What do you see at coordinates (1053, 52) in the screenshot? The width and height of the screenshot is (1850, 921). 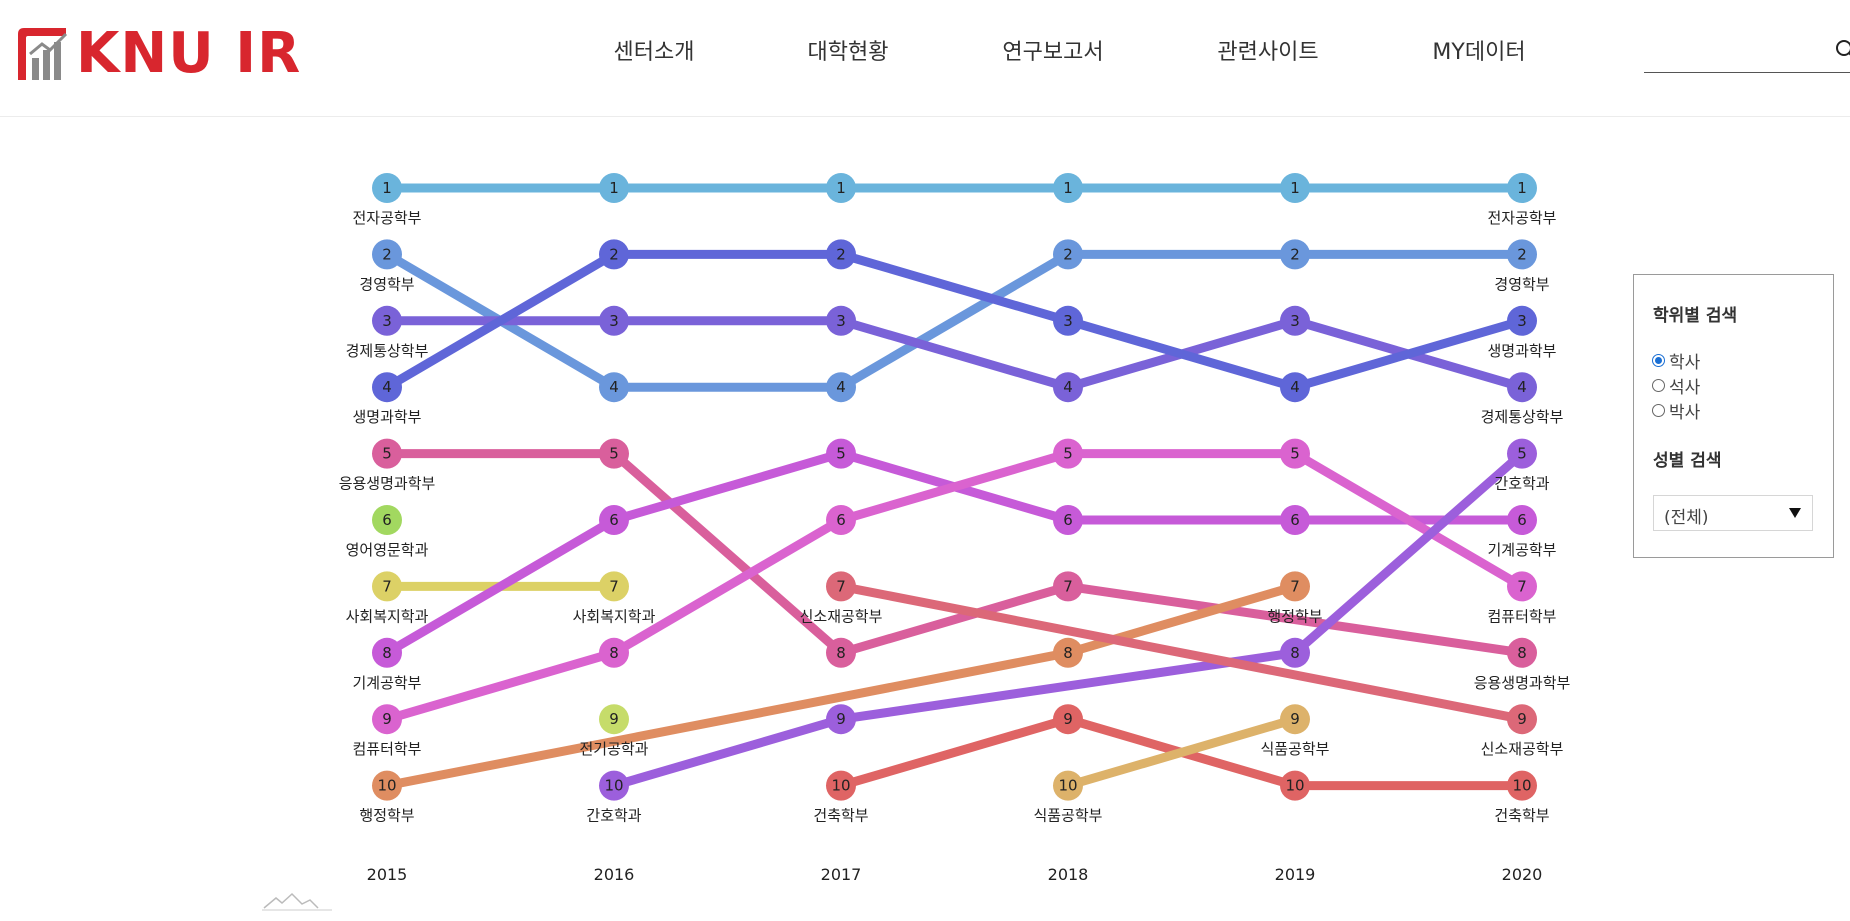 I see `nav-item-research-reports: 연구보고서` at bounding box center [1053, 52].